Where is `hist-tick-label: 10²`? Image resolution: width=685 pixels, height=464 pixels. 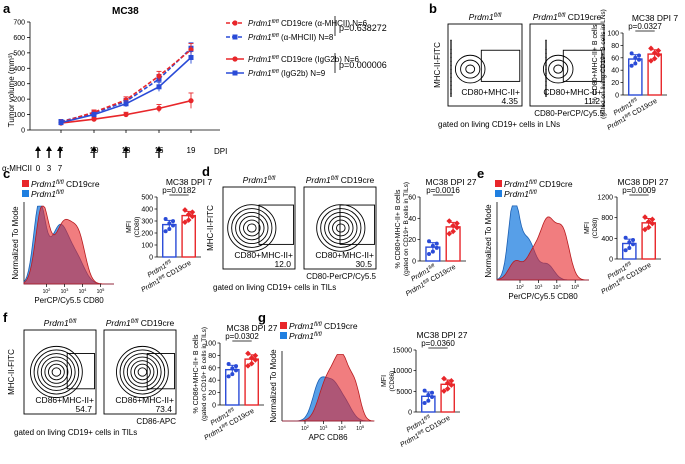
hist-tick-label: 10² is located at coordinates (305, 428).